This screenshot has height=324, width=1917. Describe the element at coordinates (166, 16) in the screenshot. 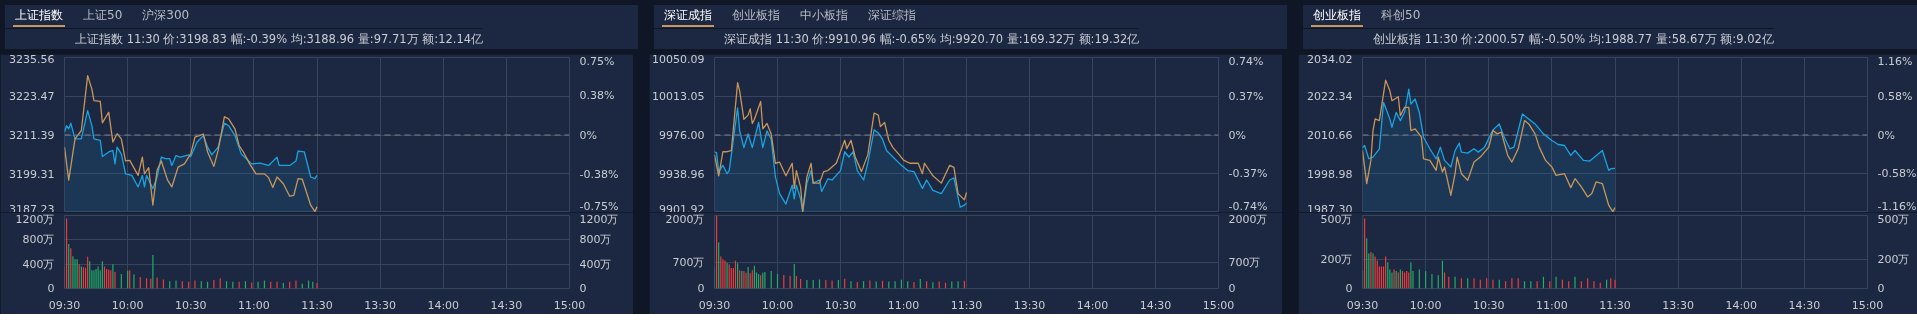

I see `text: 沪深300` at that location.